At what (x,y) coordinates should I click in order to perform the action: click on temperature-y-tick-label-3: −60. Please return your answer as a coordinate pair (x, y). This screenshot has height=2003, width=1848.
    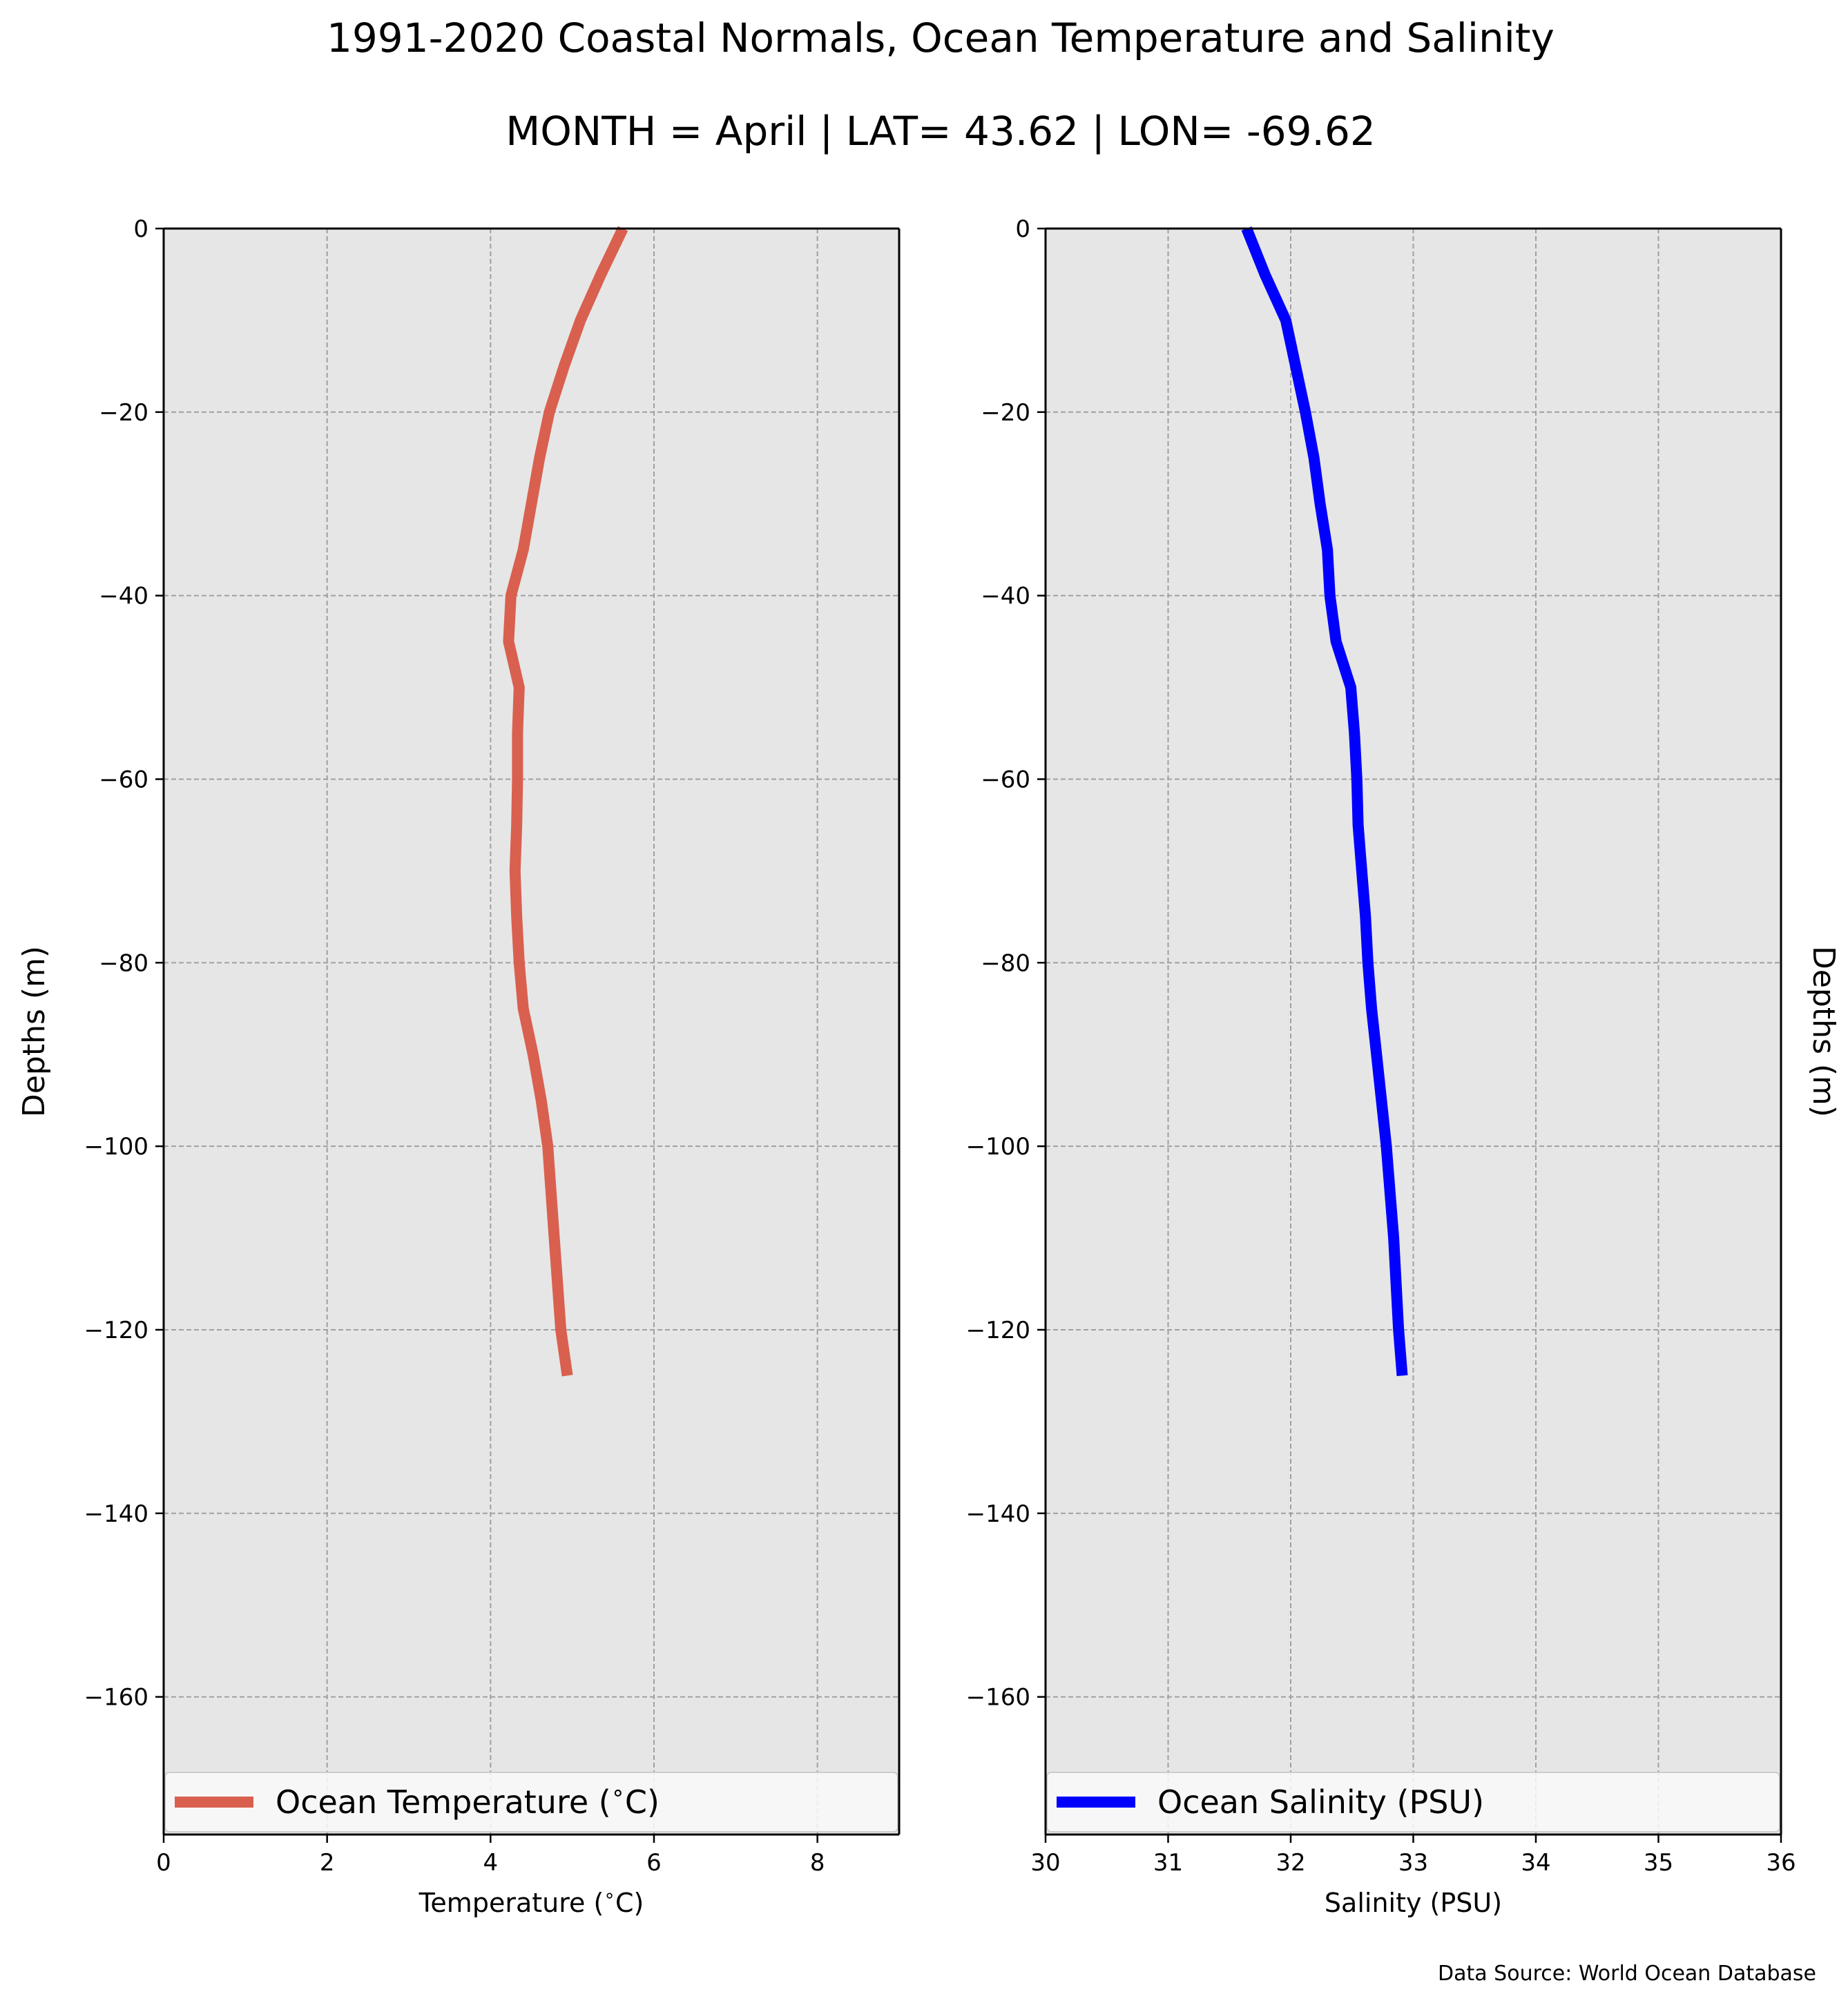
    Looking at the image, I should click on (123, 779).